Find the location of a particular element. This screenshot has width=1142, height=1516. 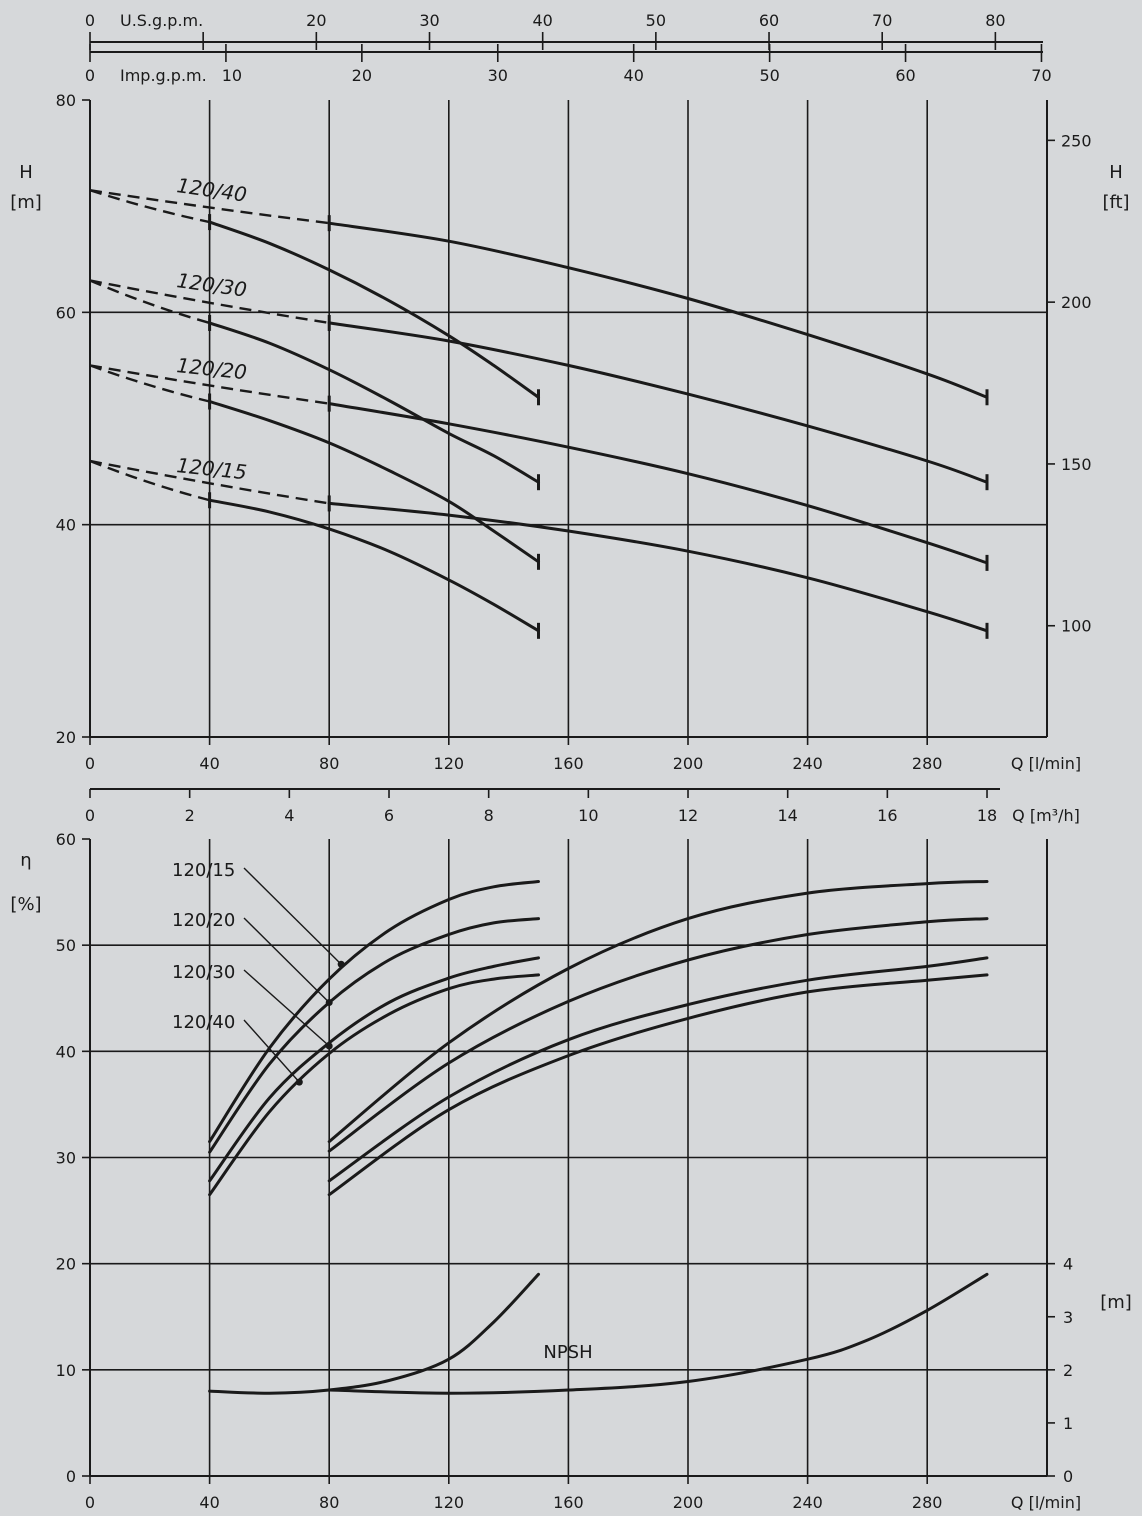

m3h-tick-label: 8 is located at coordinates (489, 815).